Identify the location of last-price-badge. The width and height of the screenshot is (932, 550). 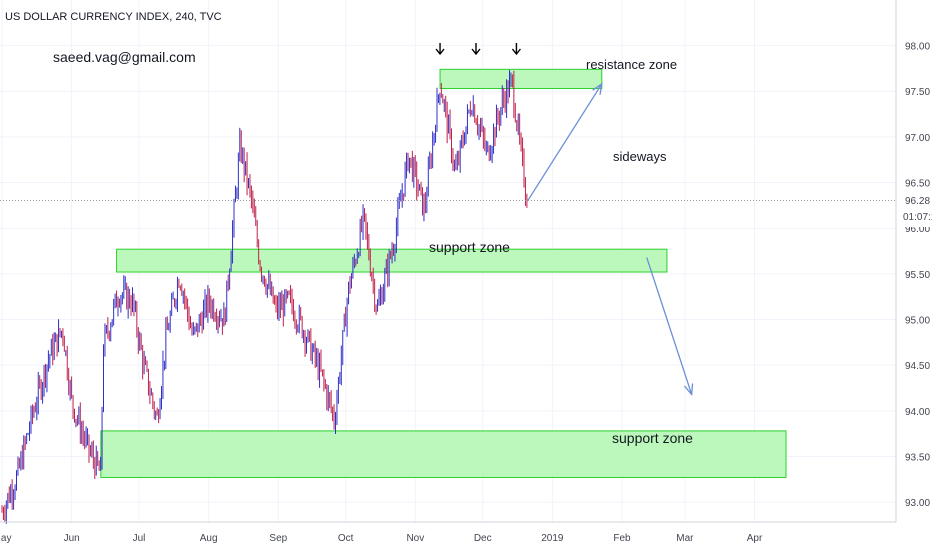
(914, 209).